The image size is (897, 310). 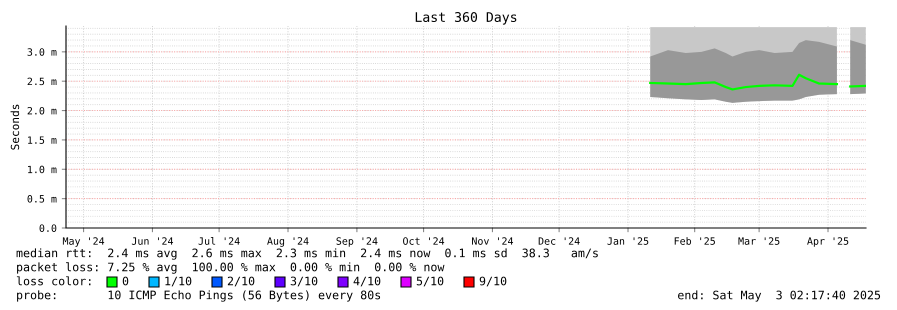 I want to click on x-tick-label: Jan '25, so click(x=627, y=241).